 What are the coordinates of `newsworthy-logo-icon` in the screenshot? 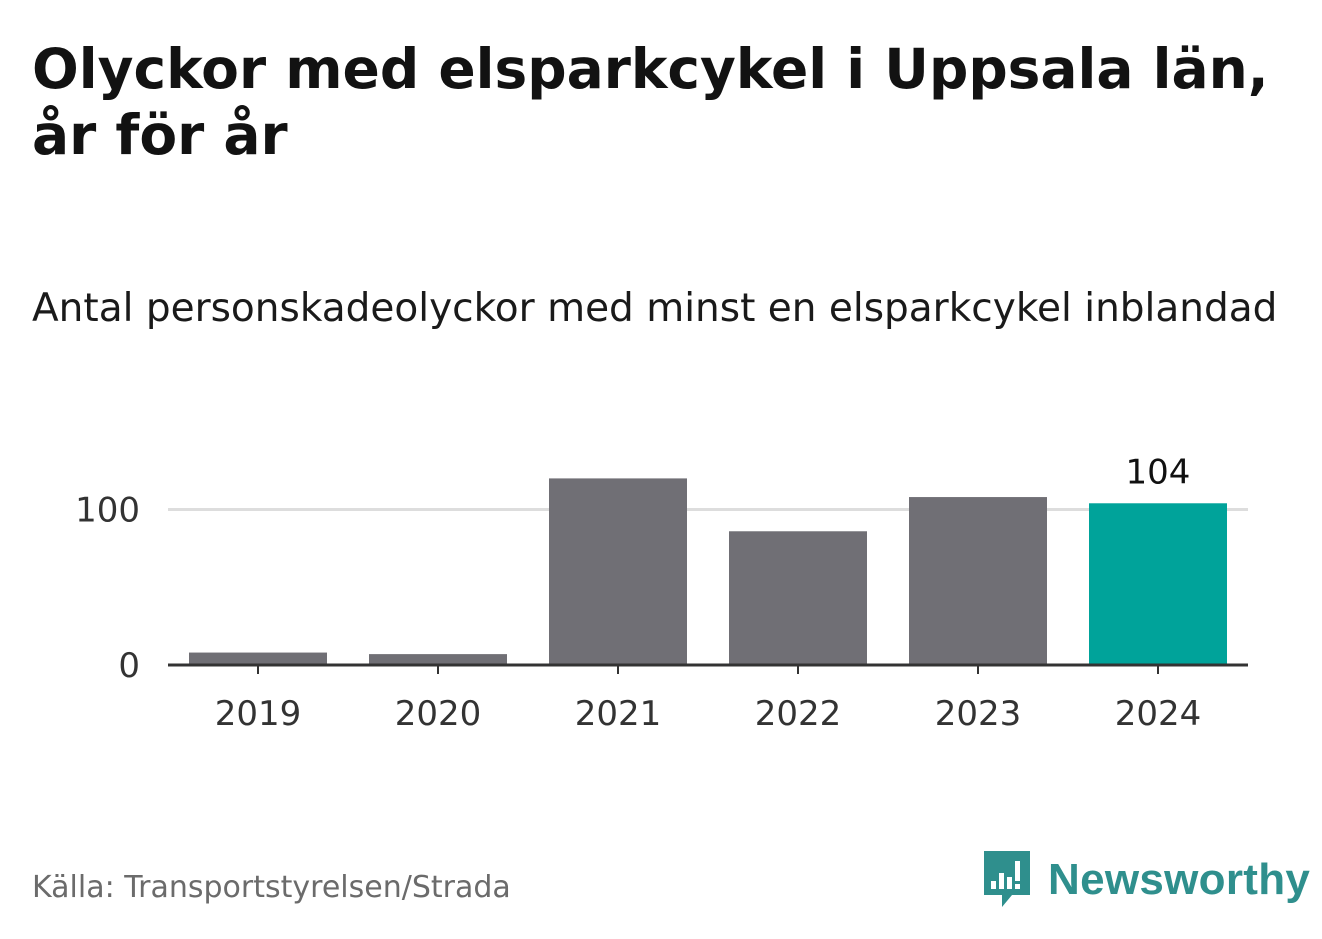 It's located at (1007, 879).